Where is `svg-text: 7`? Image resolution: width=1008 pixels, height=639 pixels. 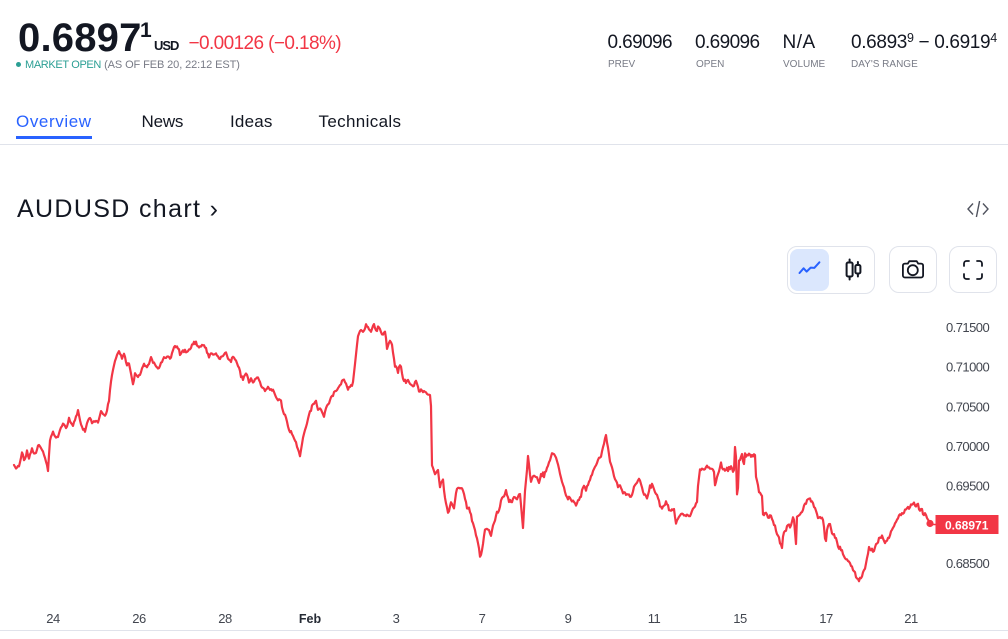 svg-text: 7 is located at coordinates (482, 618).